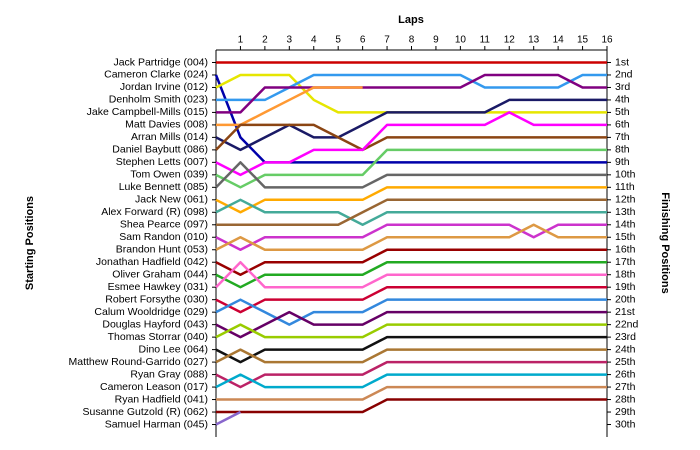  I want to click on y2-tick-label: 5th, so click(622, 112).